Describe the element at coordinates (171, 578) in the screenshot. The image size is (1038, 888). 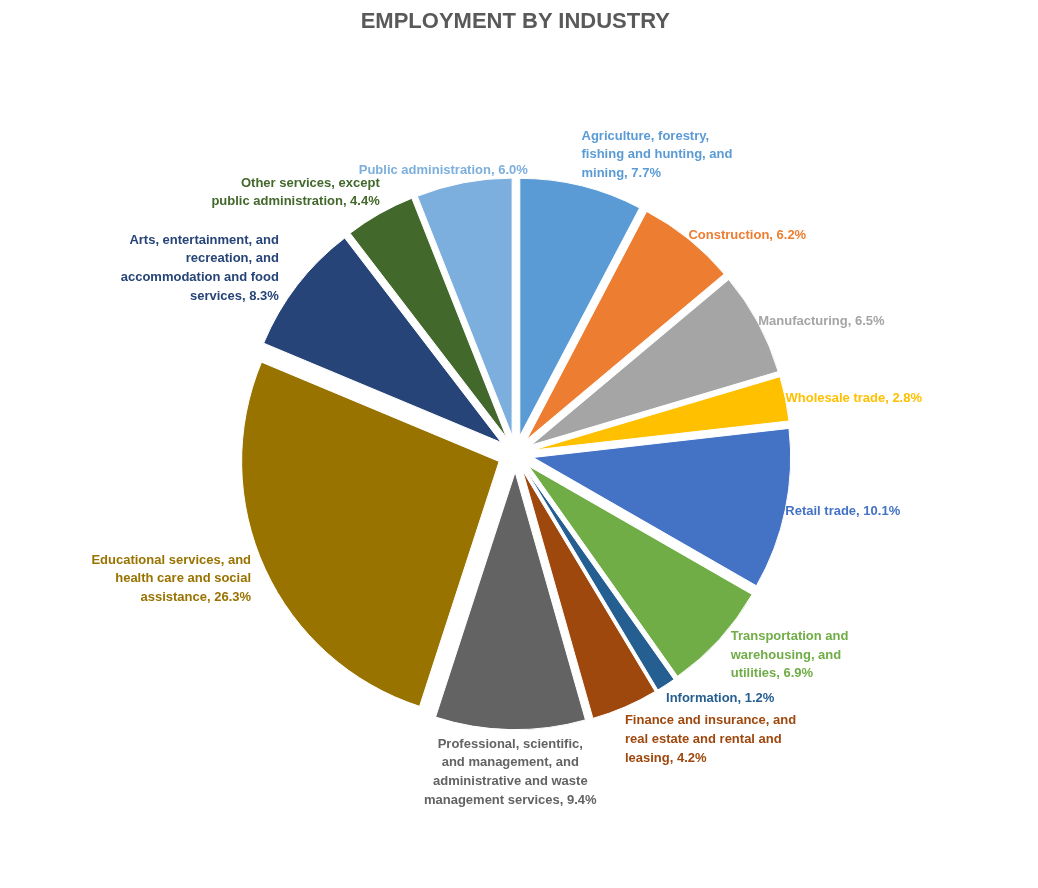
I see `slice-label: Educational services, and health care and social assistance, 26.3%` at that location.